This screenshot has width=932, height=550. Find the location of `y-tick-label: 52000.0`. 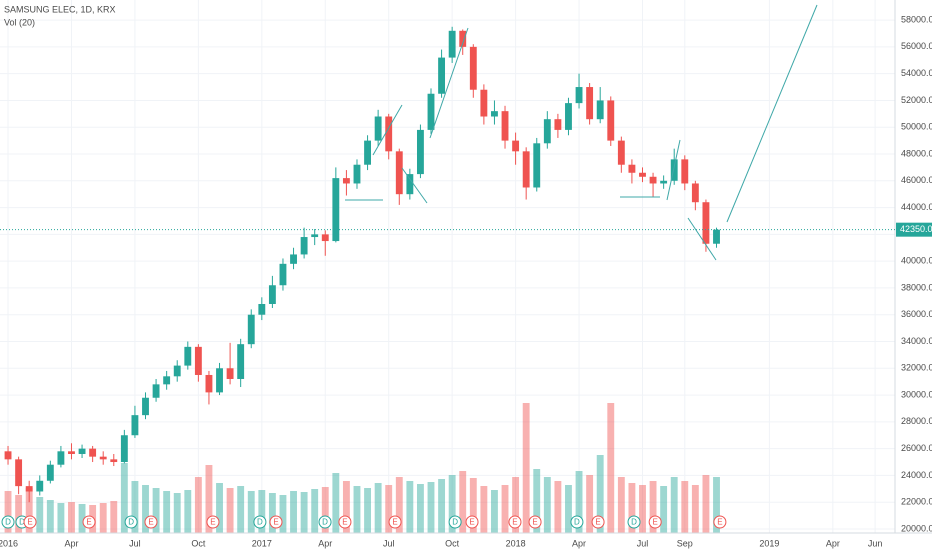

y-tick-label: 52000.0 is located at coordinates (916, 100).